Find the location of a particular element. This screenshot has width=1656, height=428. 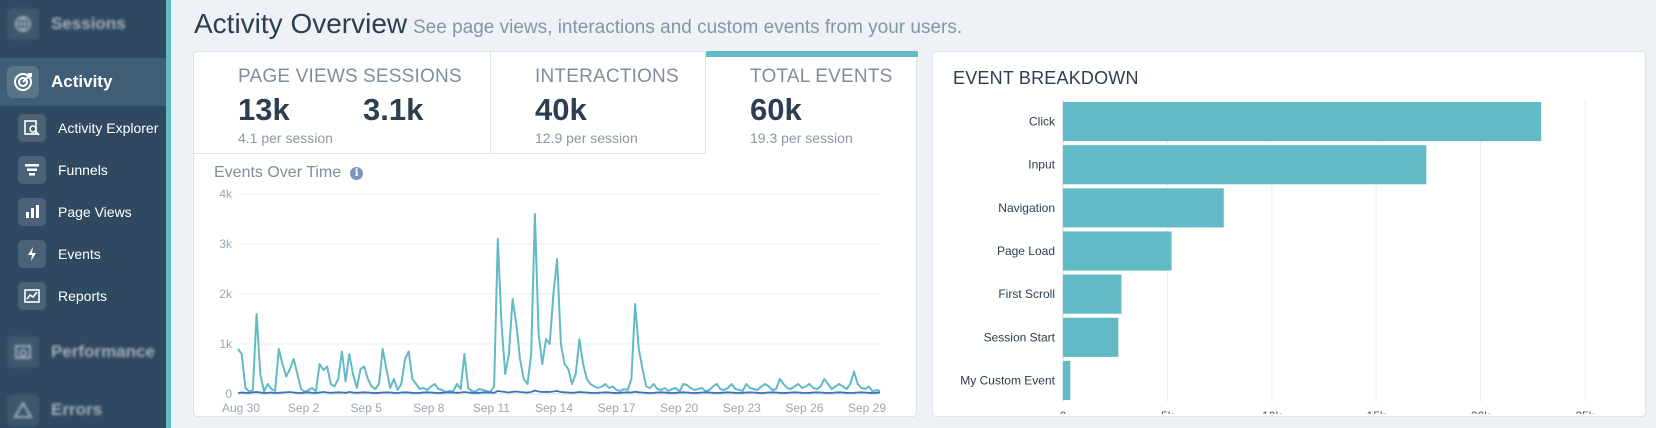

category-label: Session Start is located at coordinates (1020, 337).